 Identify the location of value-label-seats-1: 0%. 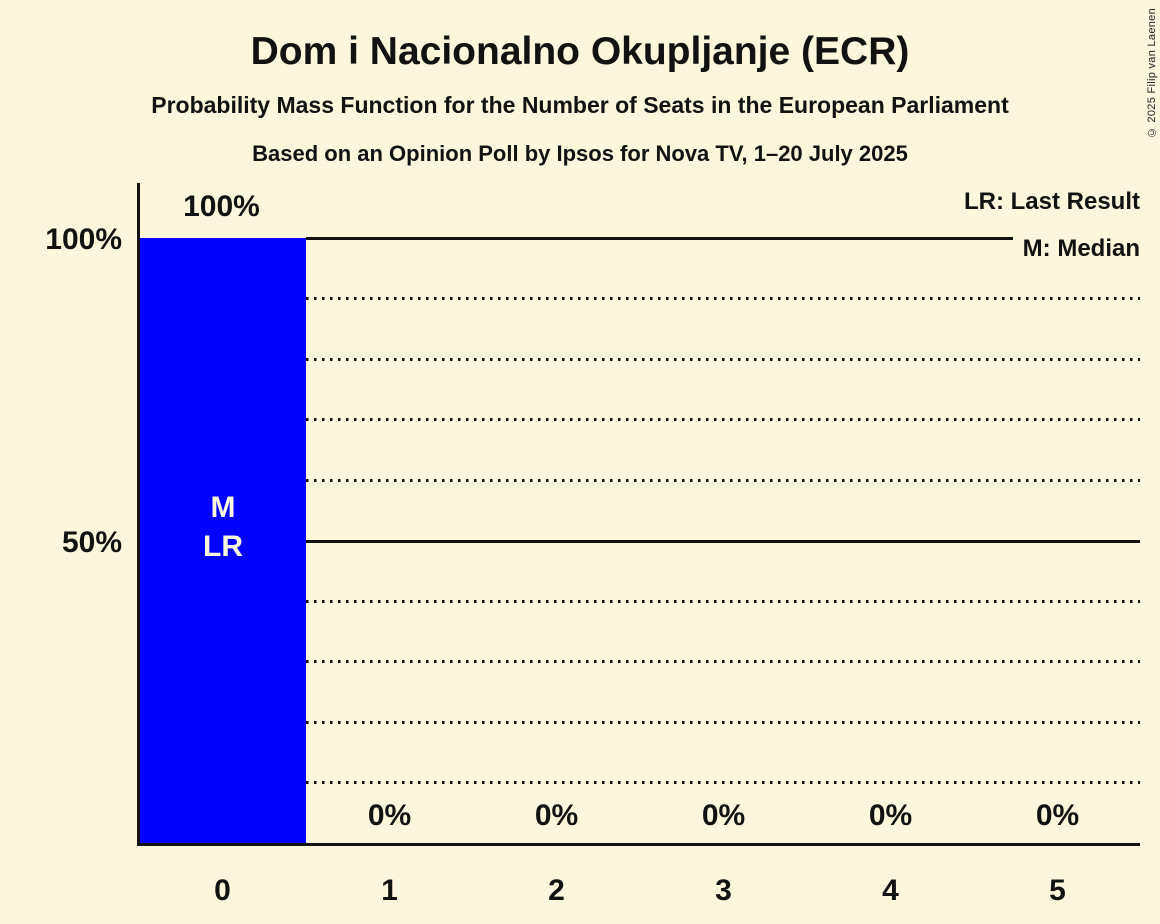
(389, 815).